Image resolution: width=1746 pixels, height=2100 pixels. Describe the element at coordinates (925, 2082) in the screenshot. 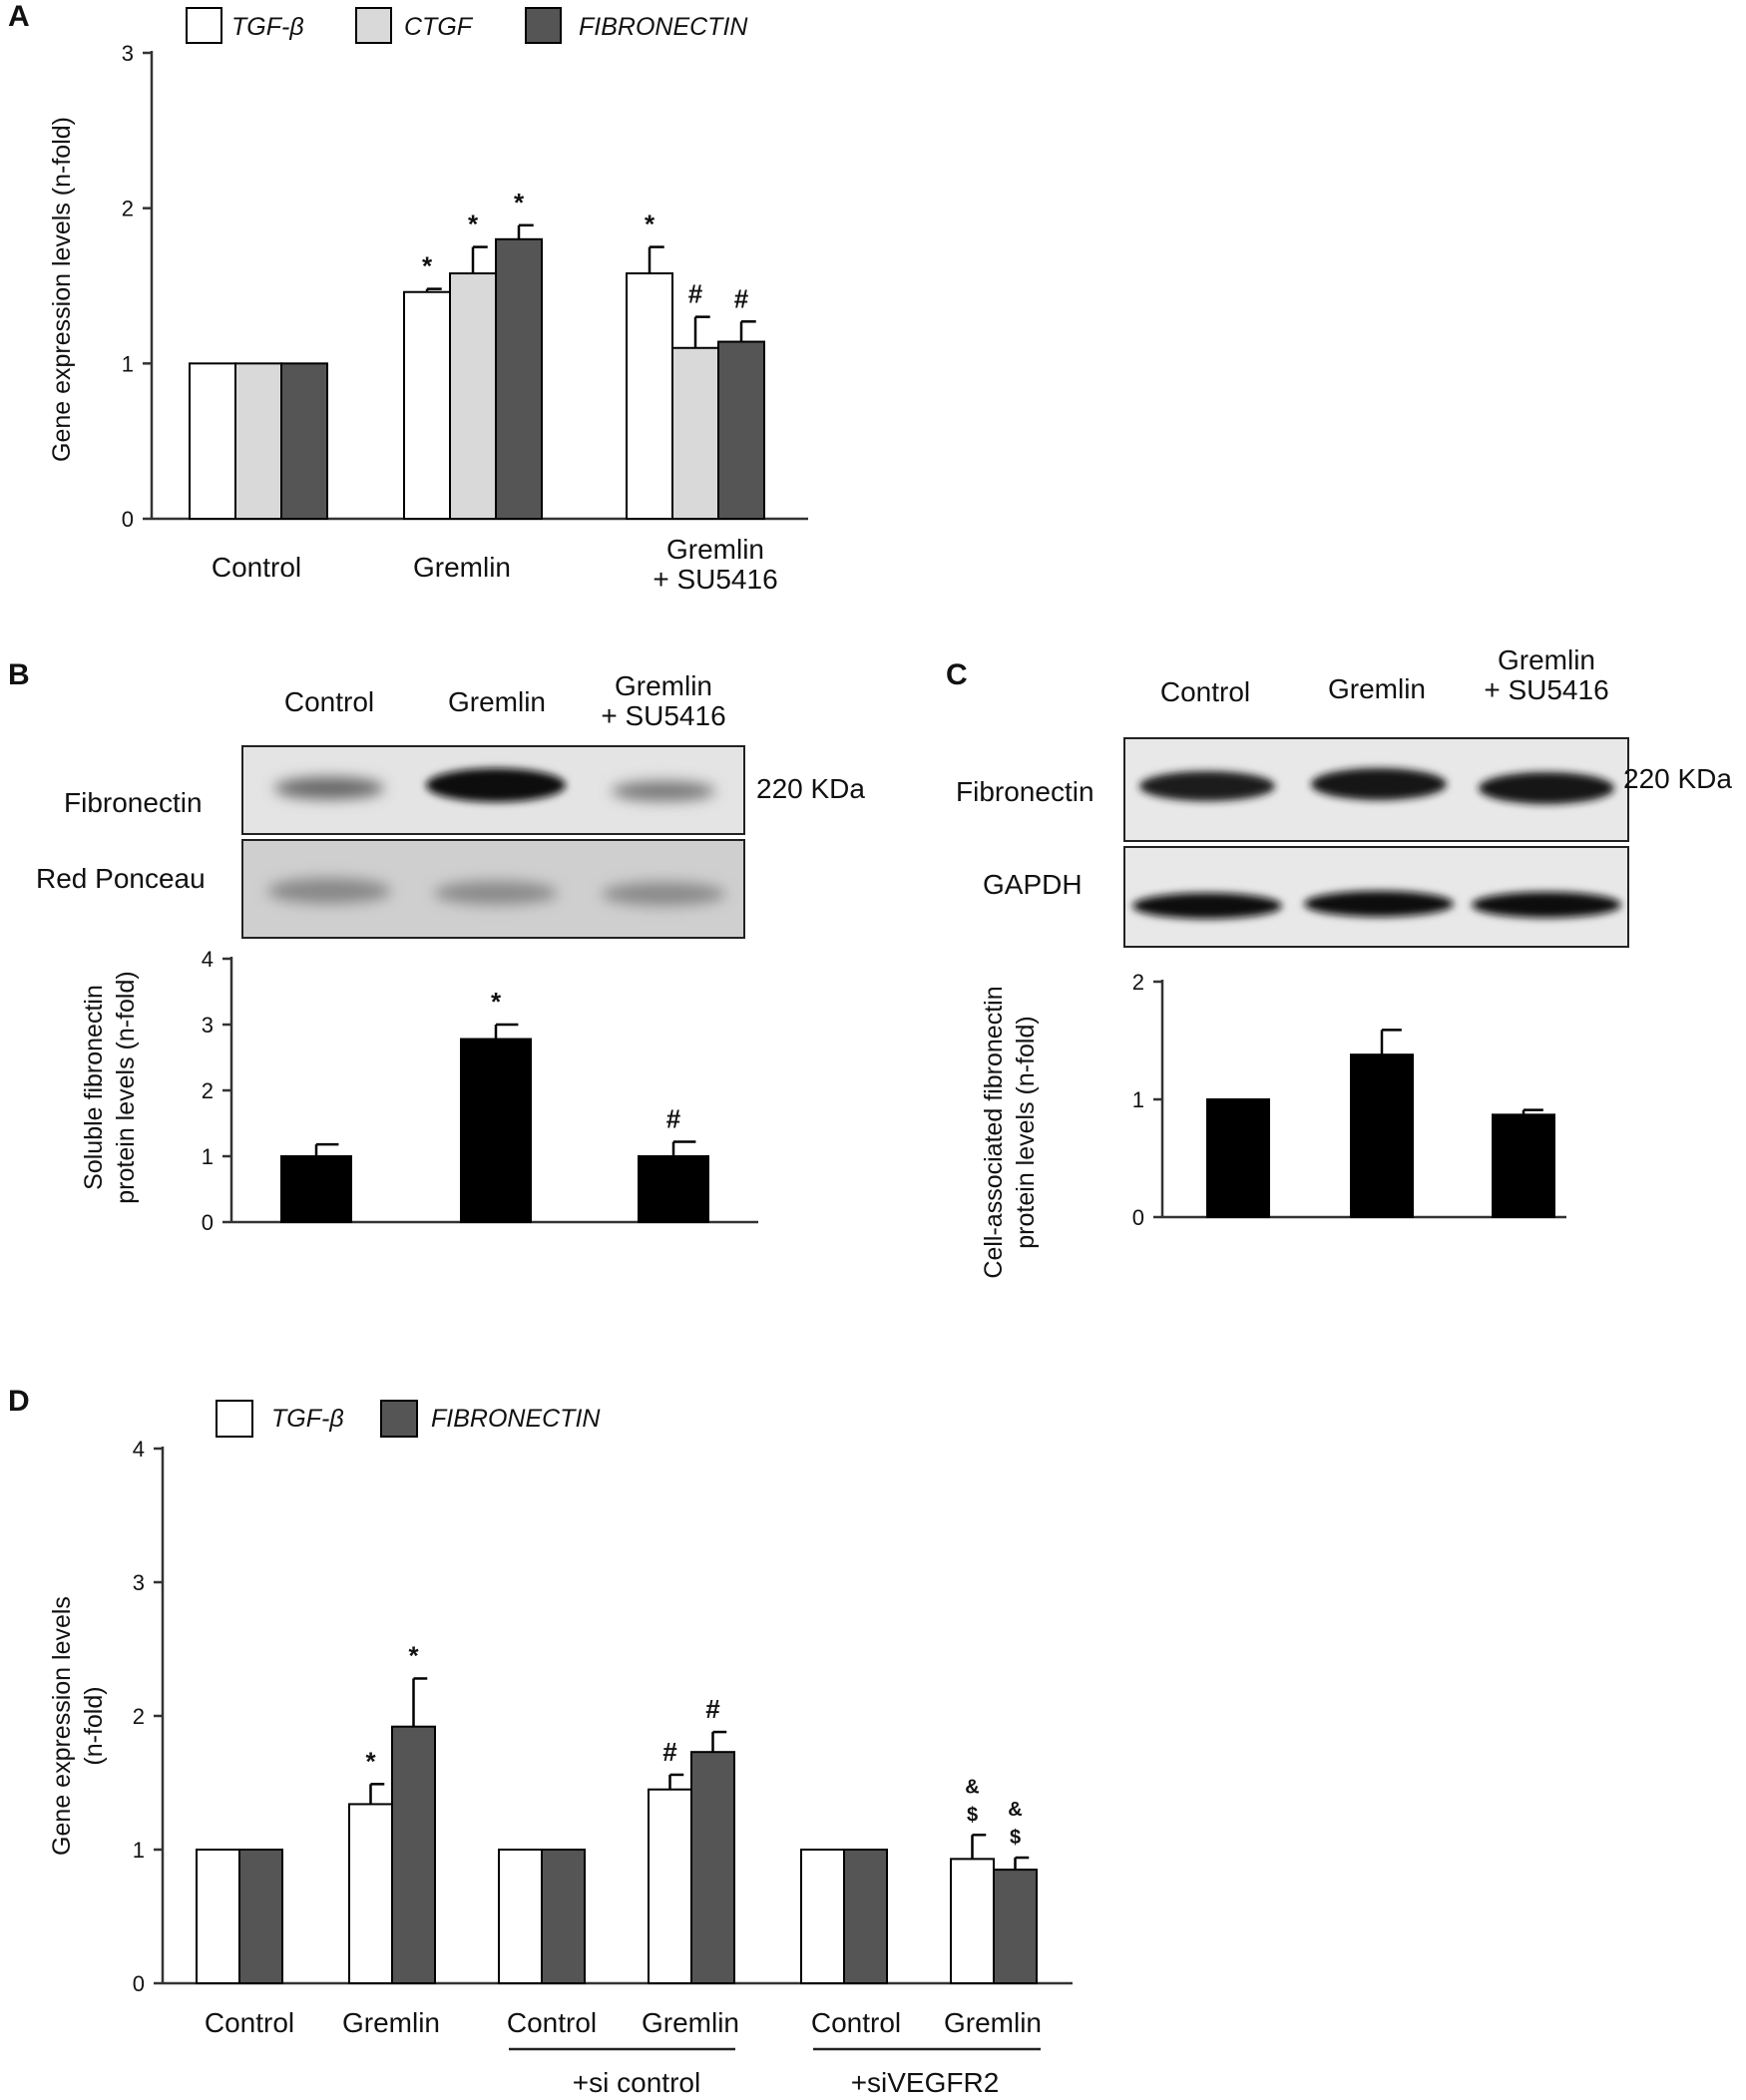

I see `group-label-sivegfr2: +siVEGFR2` at that location.